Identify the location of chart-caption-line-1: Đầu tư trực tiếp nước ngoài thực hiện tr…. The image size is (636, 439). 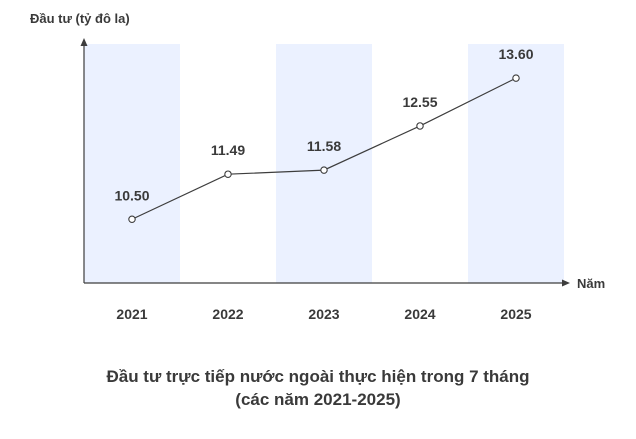
(318, 376).